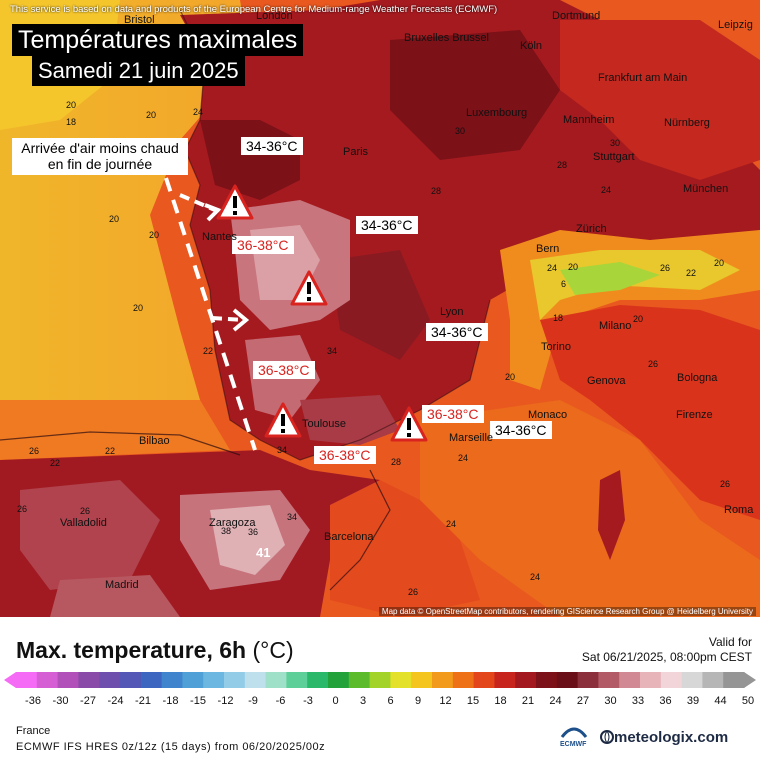 This screenshot has width=760, height=760. Describe the element at coordinates (748, 701) in the screenshot. I see `scale-tick-label: 50` at that location.